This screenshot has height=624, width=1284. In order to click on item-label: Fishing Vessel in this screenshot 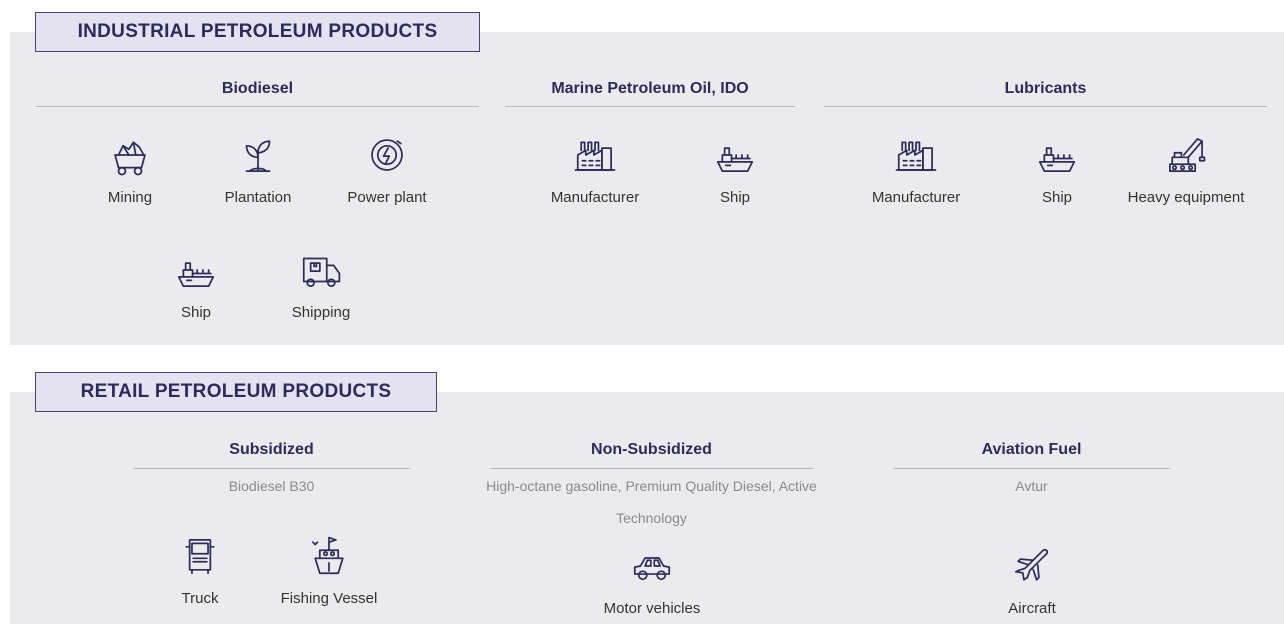, I will do `click(329, 598)`.